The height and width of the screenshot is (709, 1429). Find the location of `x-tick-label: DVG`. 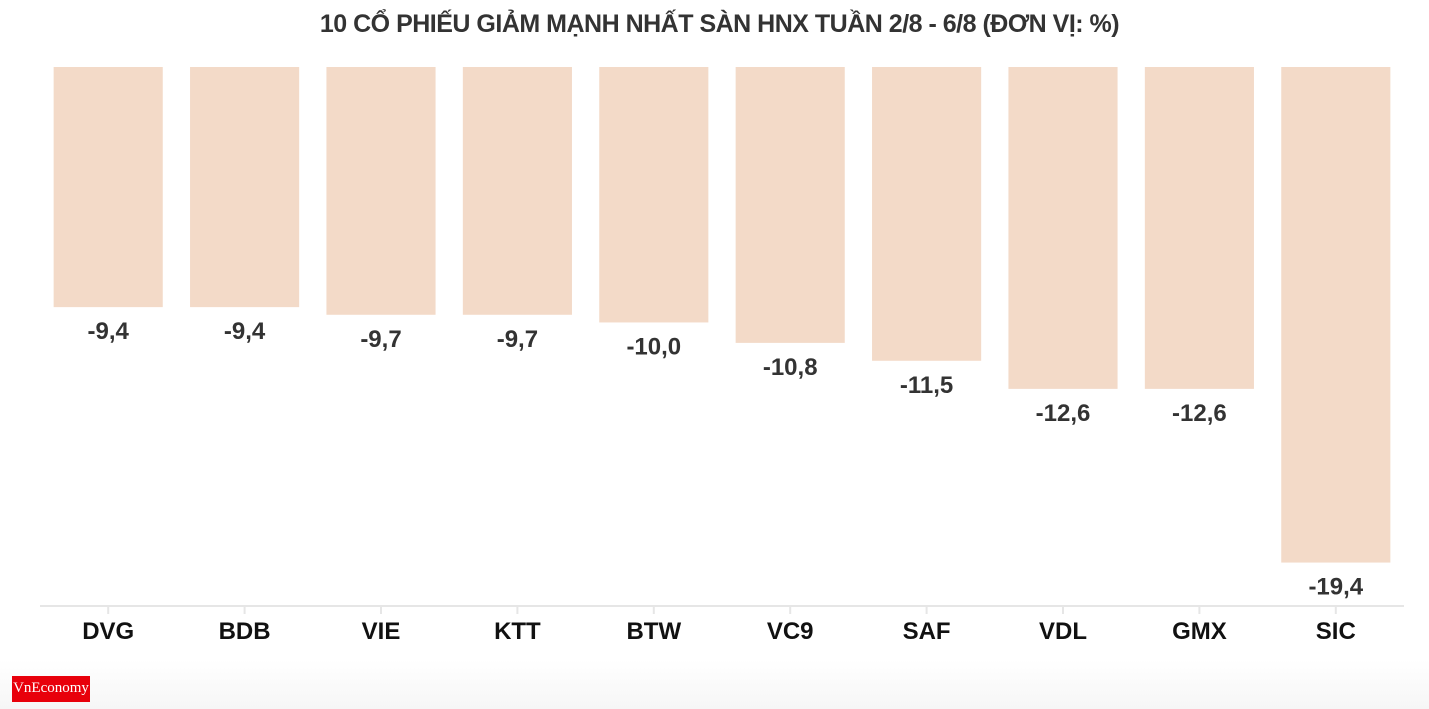

x-tick-label: DVG is located at coordinates (108, 631).